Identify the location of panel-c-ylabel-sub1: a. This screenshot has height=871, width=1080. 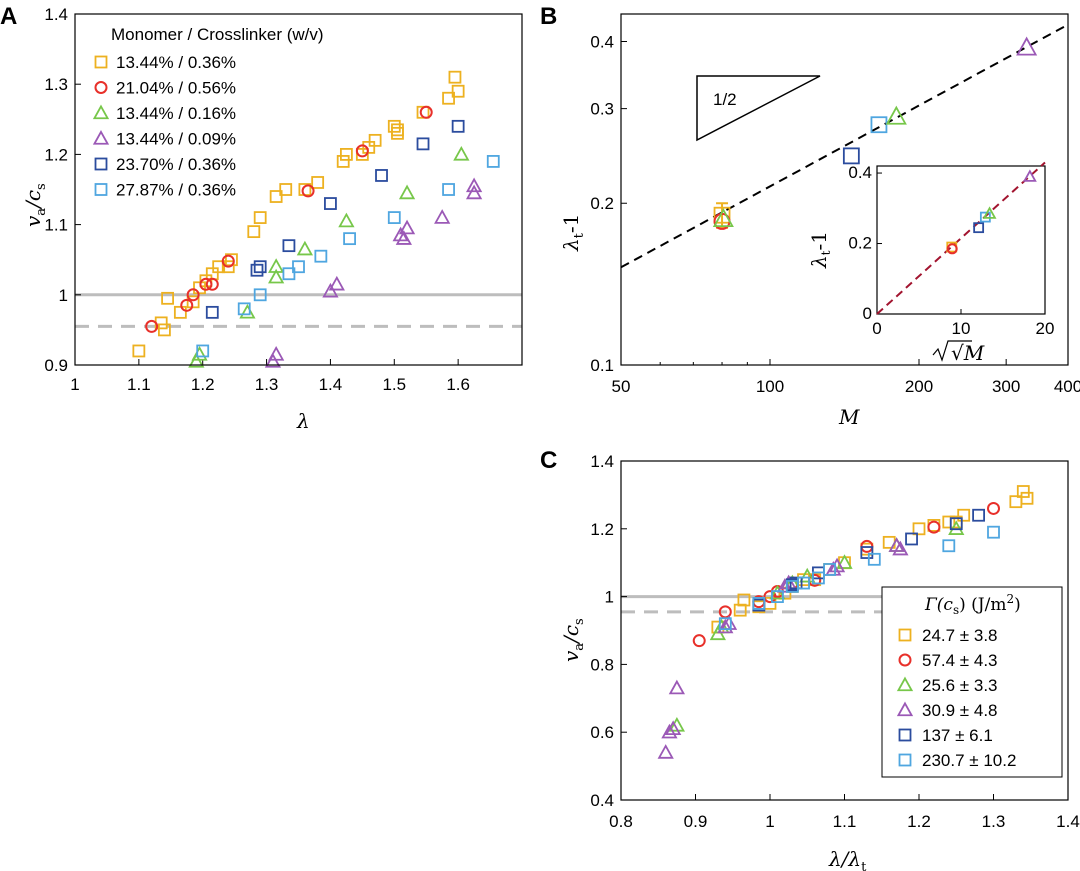
(579, 647).